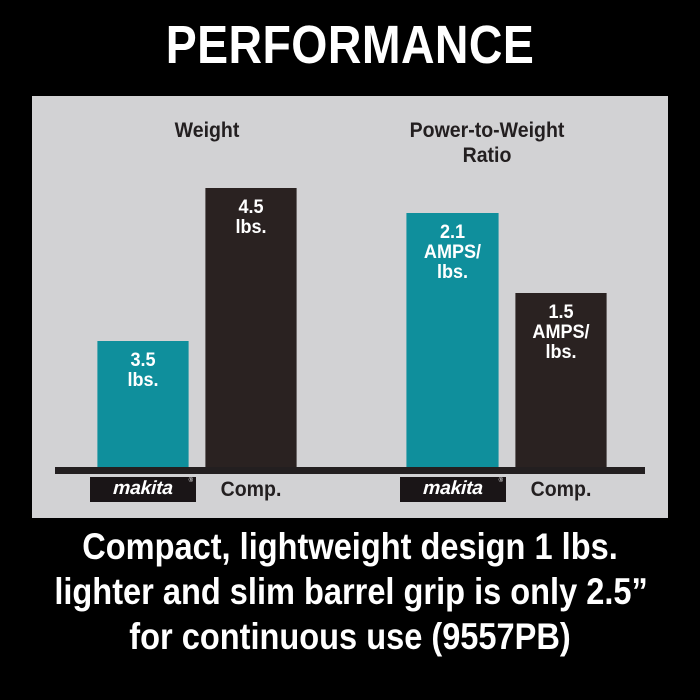 The height and width of the screenshot is (700, 700). Describe the element at coordinates (487, 155) in the screenshot. I see `chart-title-power-to-weight-line2: Ratio` at that location.